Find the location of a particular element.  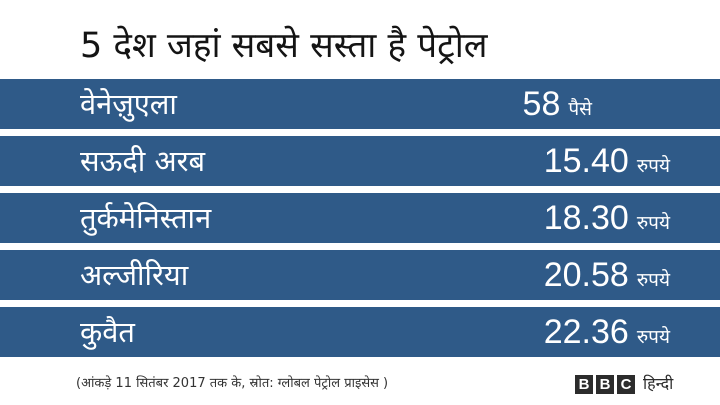

page-title: 5 देश जहां सबसे सस्ता है पेट्रोल is located at coordinates (284, 46).